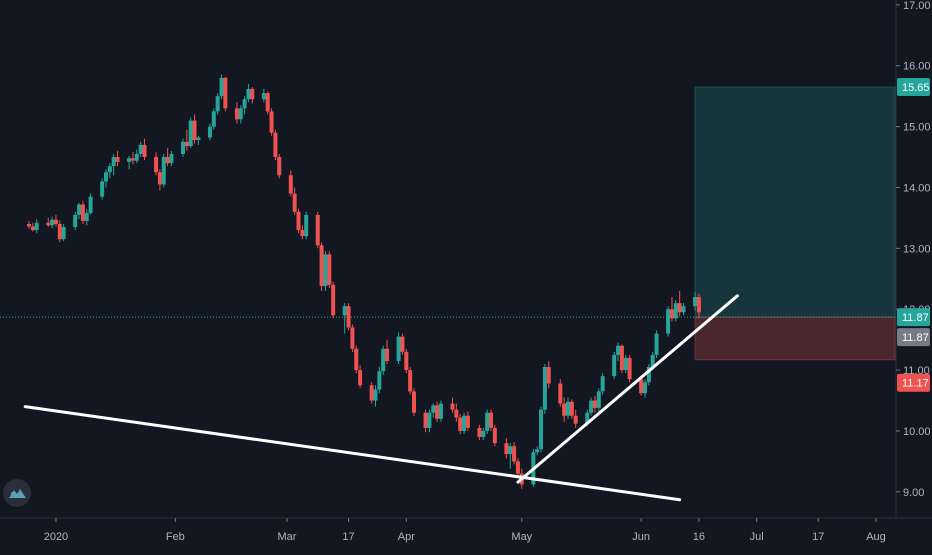  I want to click on price-label-entry: 11.87, so click(913, 337).